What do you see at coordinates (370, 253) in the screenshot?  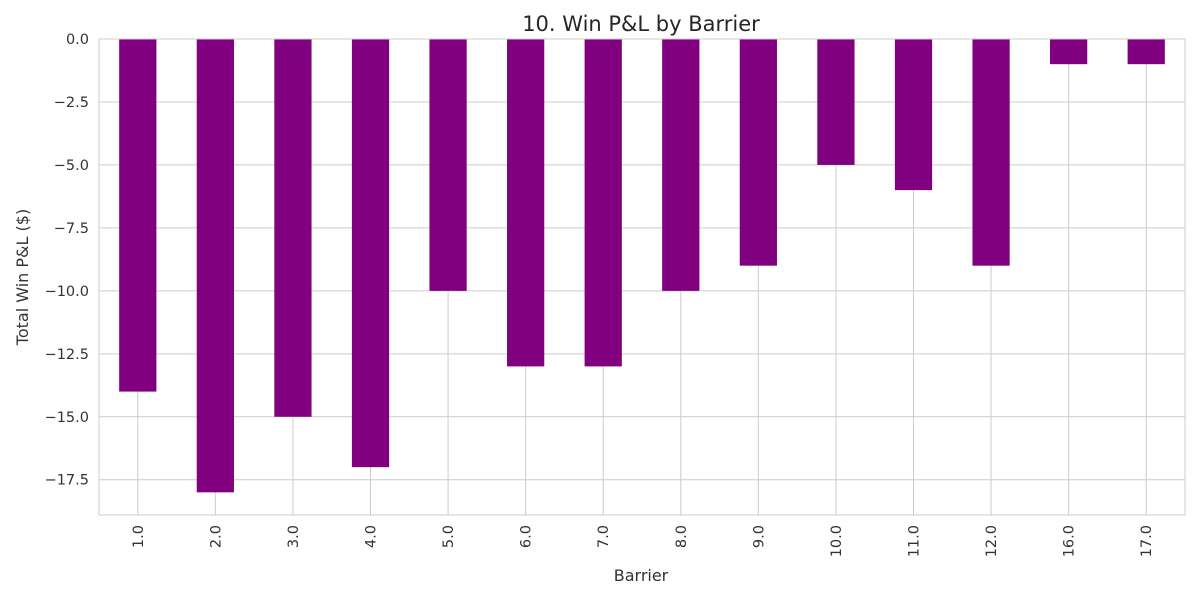 I see `bar-barrier-4.0` at bounding box center [370, 253].